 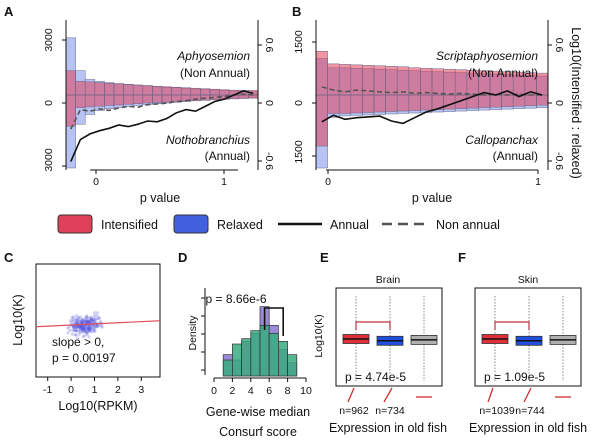 What do you see at coordinates (78, 342) in the screenshot?
I see `c-annotation-1: slope > 0,` at bounding box center [78, 342].